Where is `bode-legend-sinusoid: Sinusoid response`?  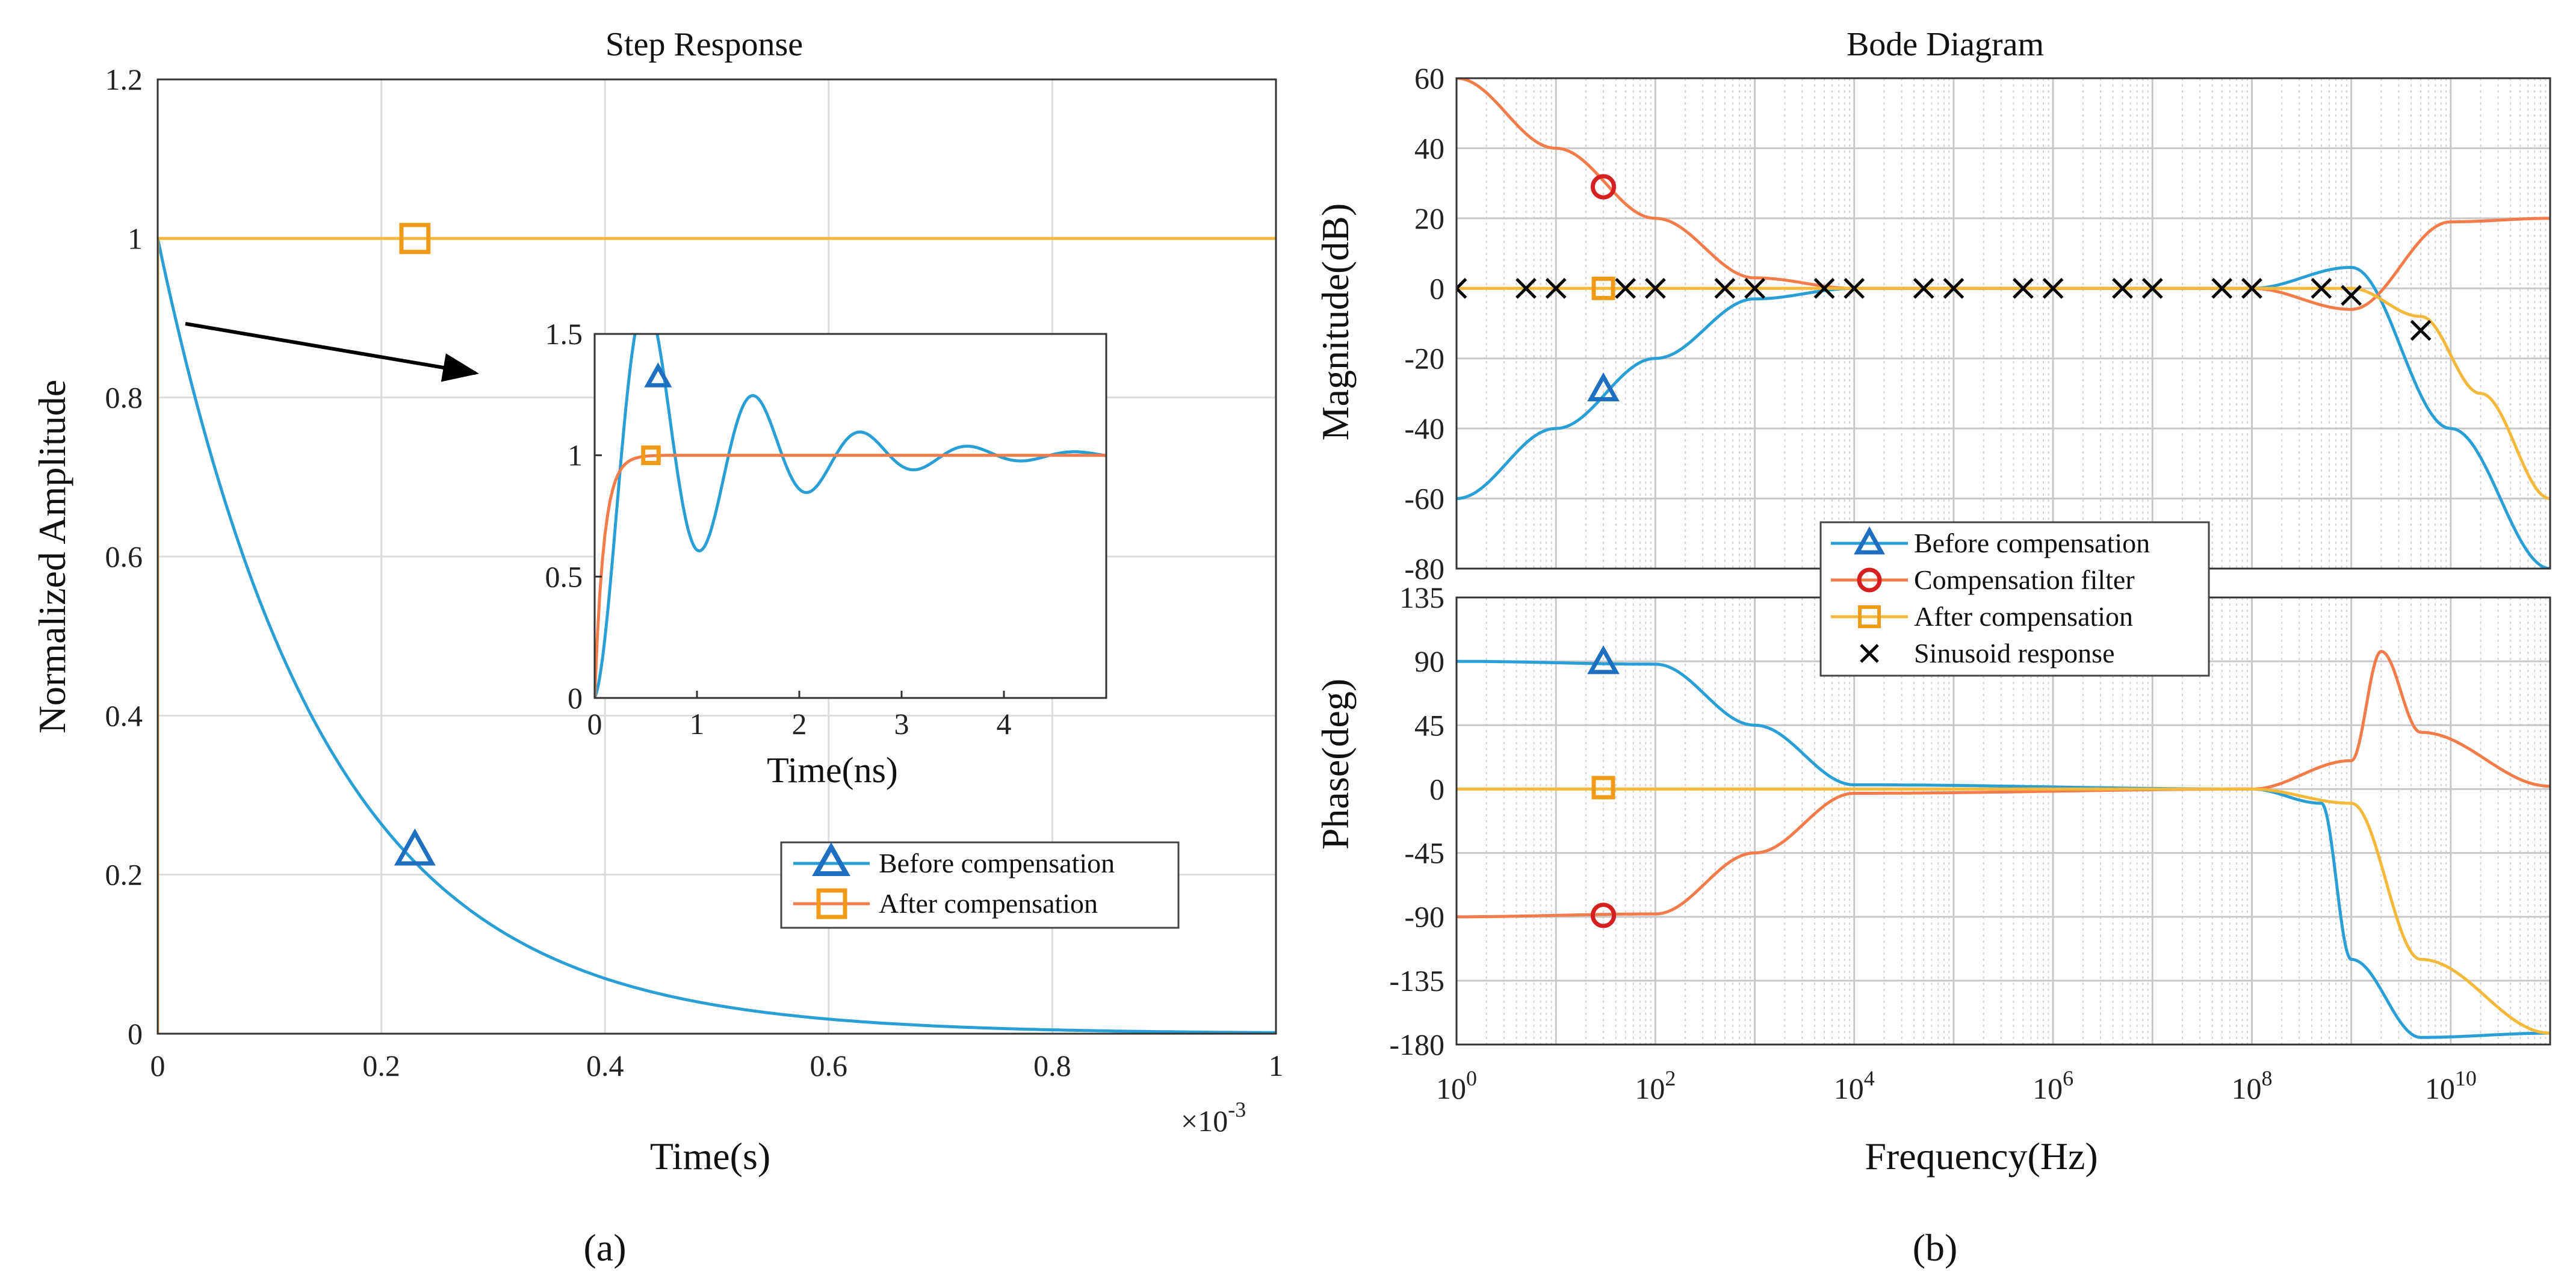
bode-legend-sinusoid: Sinusoid response is located at coordinates (2014, 653).